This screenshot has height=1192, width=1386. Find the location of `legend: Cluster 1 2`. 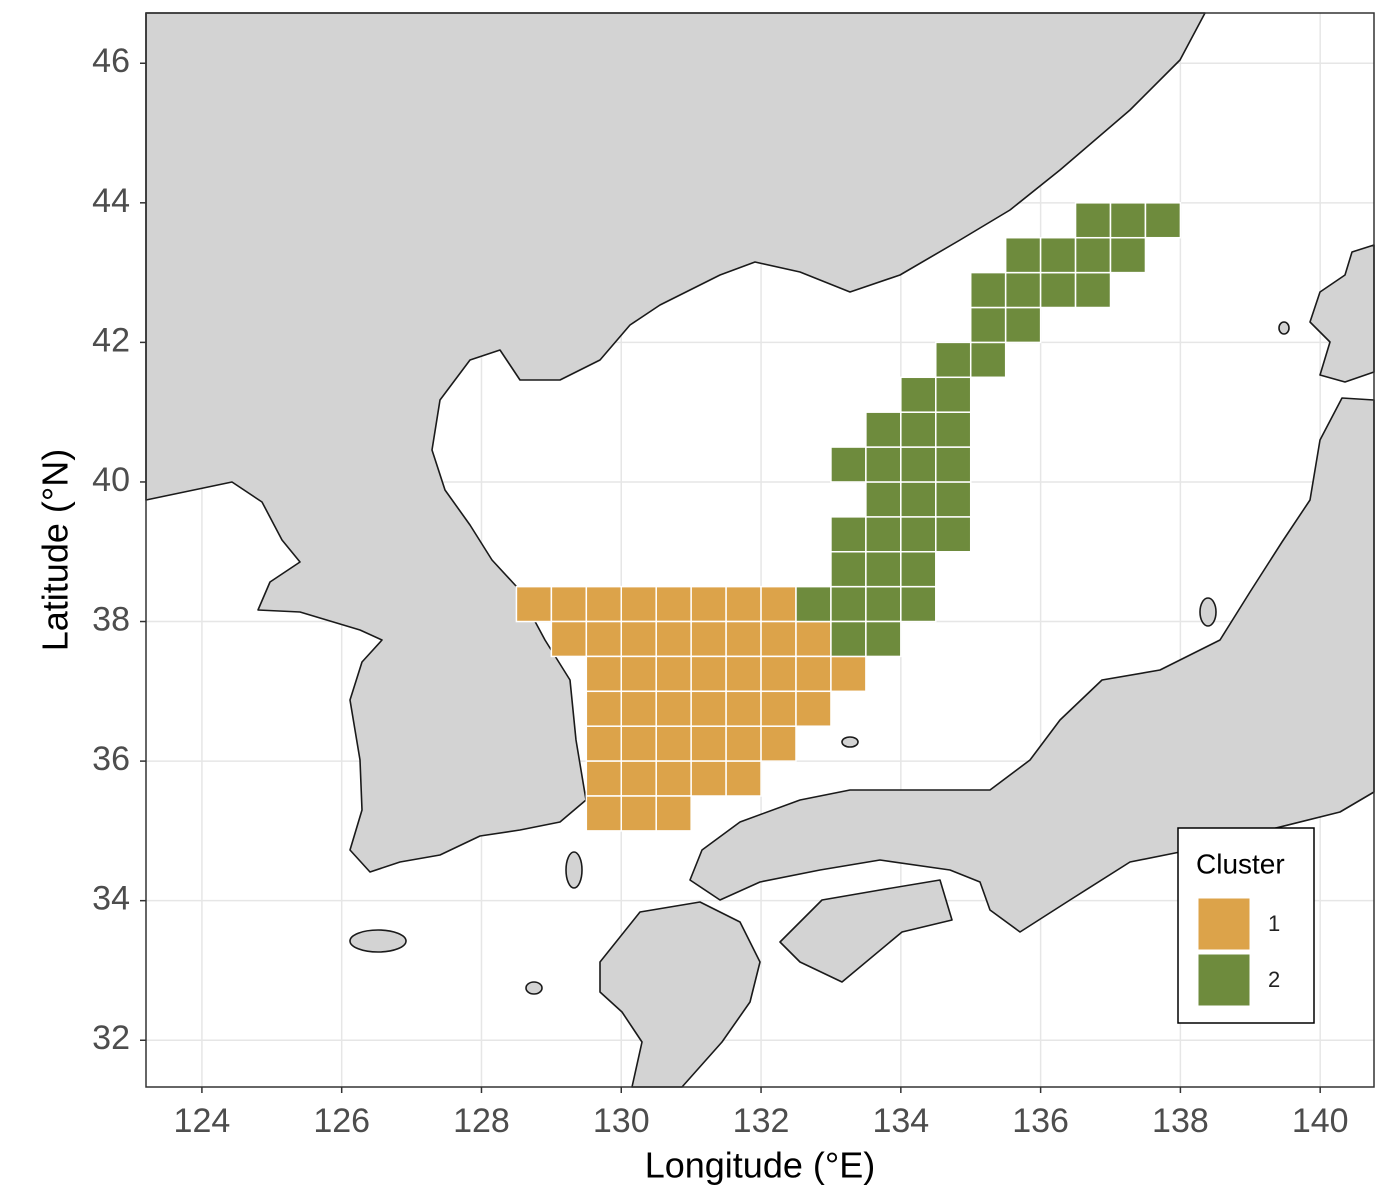

legend: Cluster 1 2 is located at coordinates (1246, 925).